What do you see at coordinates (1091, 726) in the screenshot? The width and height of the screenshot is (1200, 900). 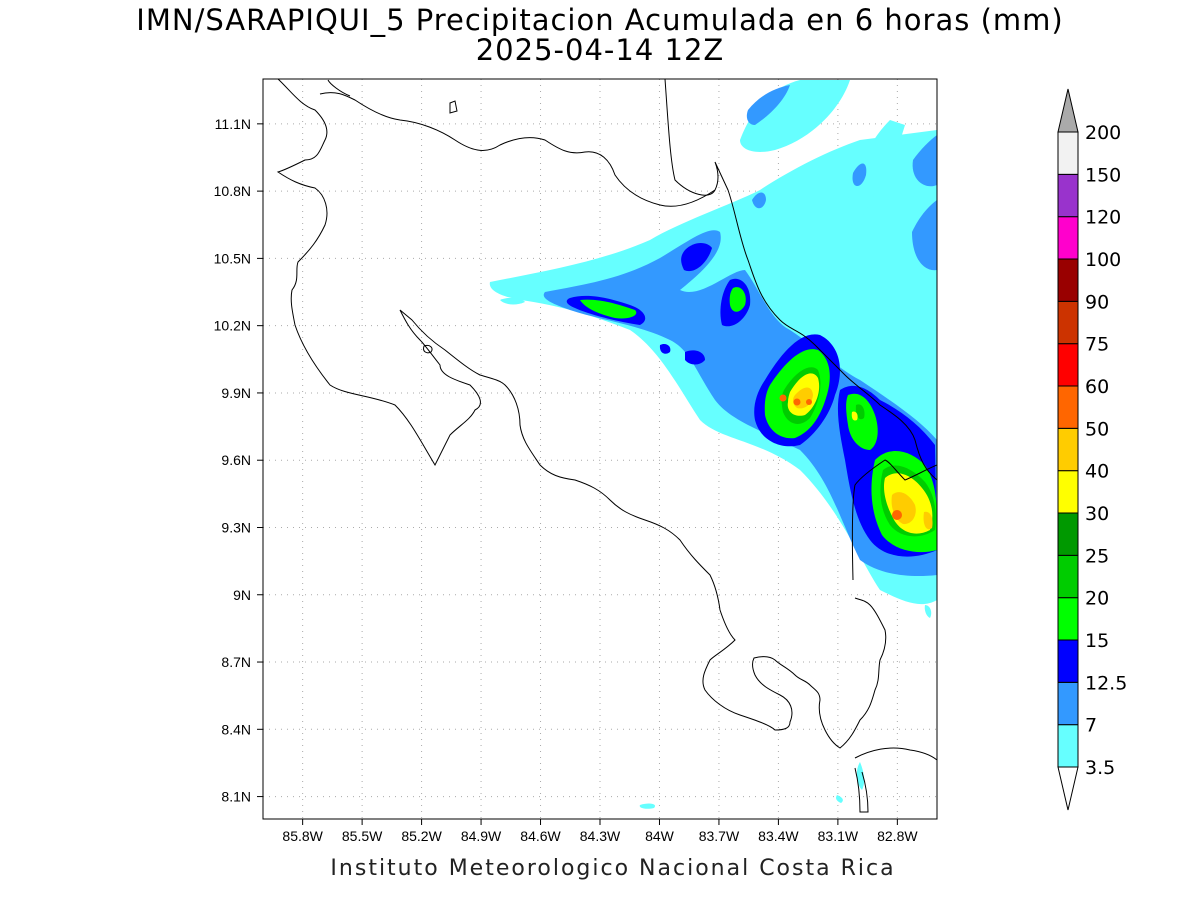 I see `colorbar-level-label: 7` at bounding box center [1091, 726].